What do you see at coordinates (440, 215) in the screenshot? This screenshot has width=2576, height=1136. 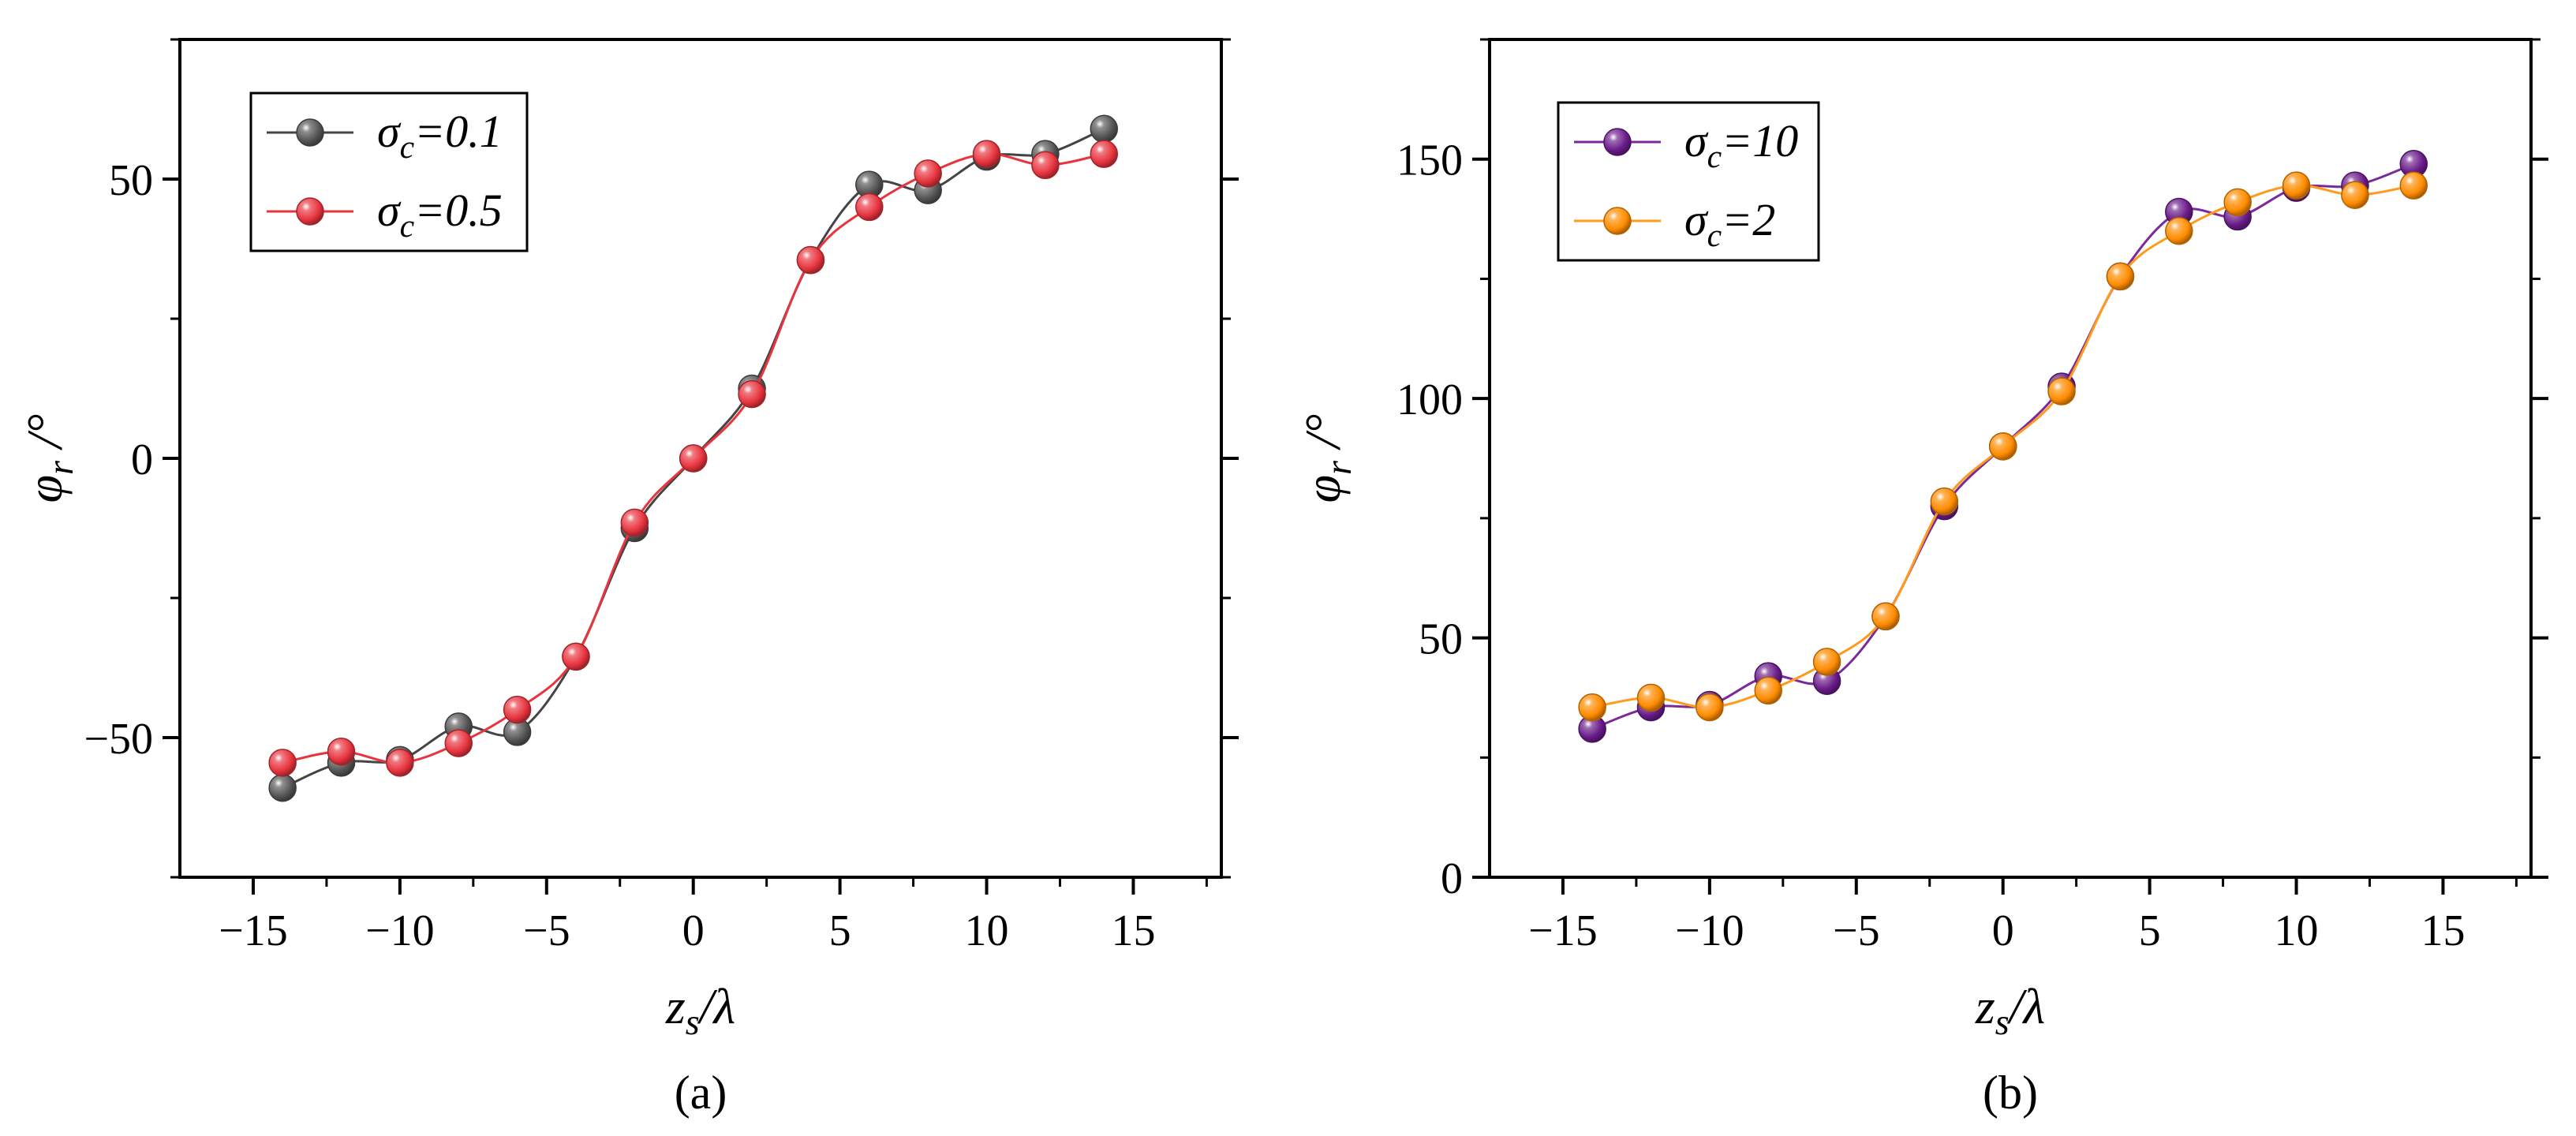 I see `legend-label: σc=0.5` at bounding box center [440, 215].